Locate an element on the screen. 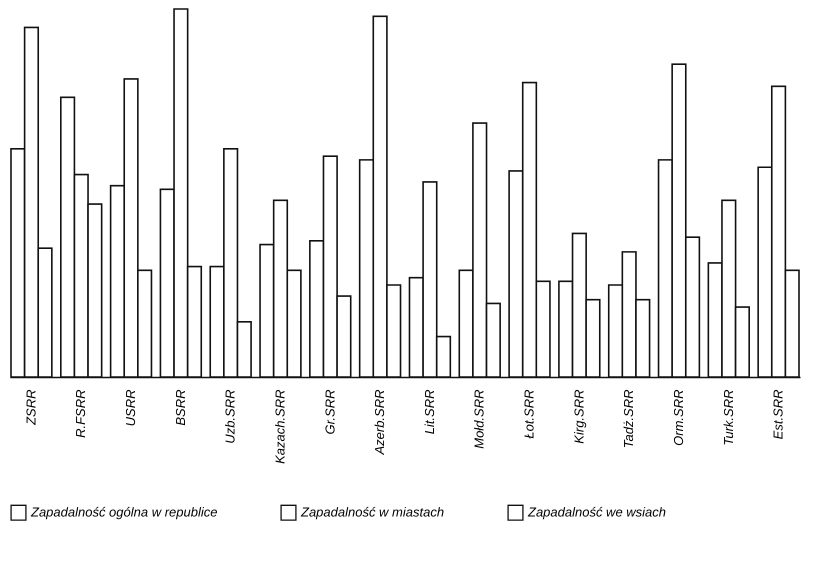  x-tick-label: USRR is located at coordinates (130, 408).